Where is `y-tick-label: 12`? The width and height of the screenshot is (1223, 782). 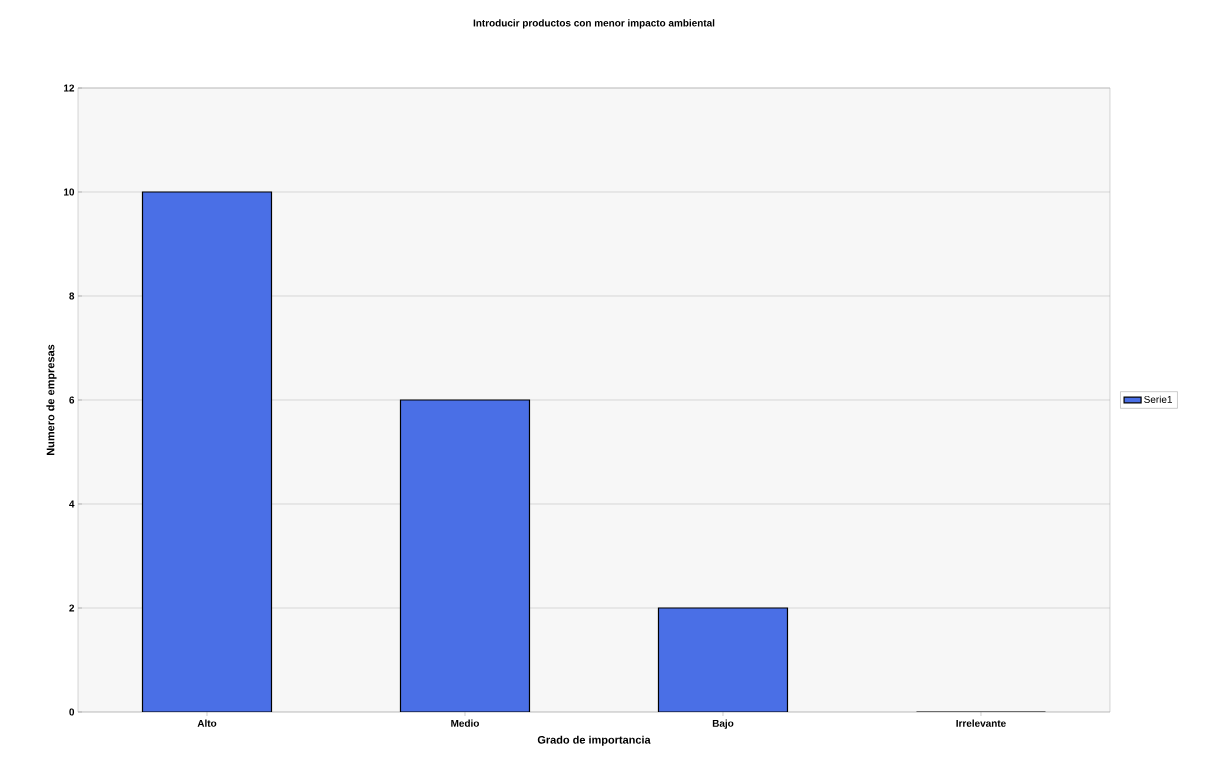
y-tick-label: 12 is located at coordinates (69, 88).